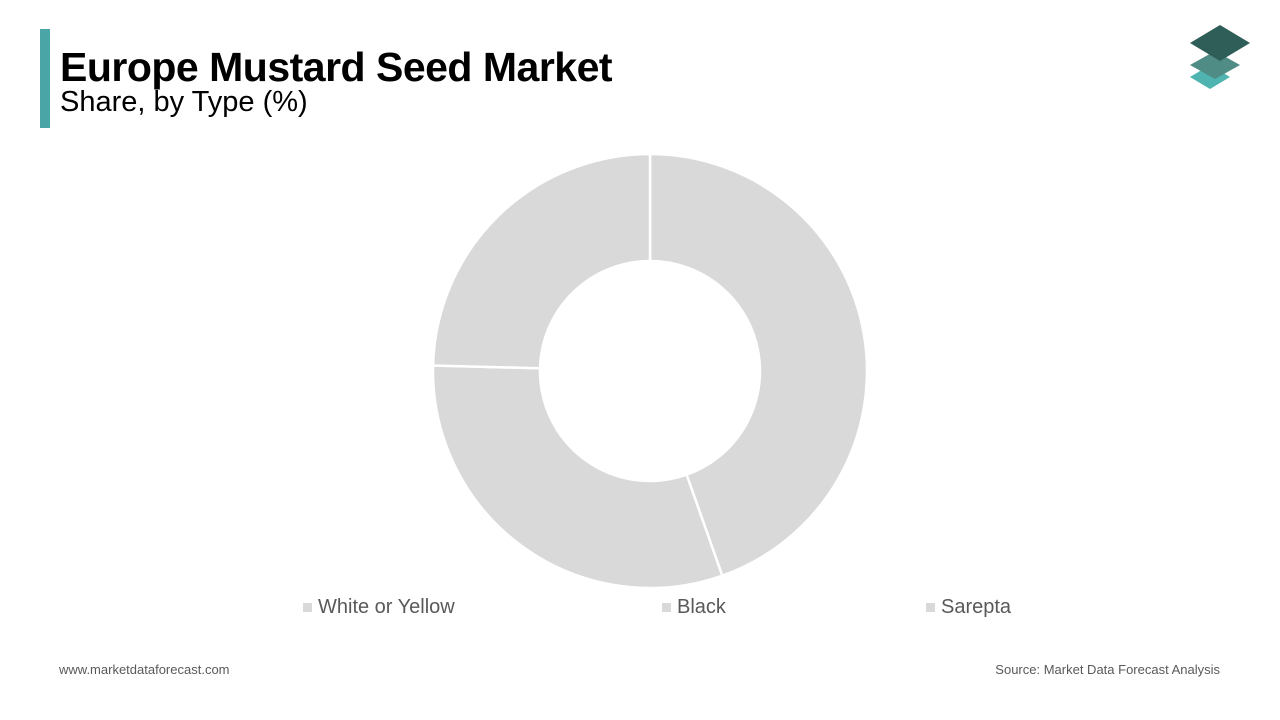  Describe the element at coordinates (577, 477) in the screenshot. I see `donut-slice-black` at that location.